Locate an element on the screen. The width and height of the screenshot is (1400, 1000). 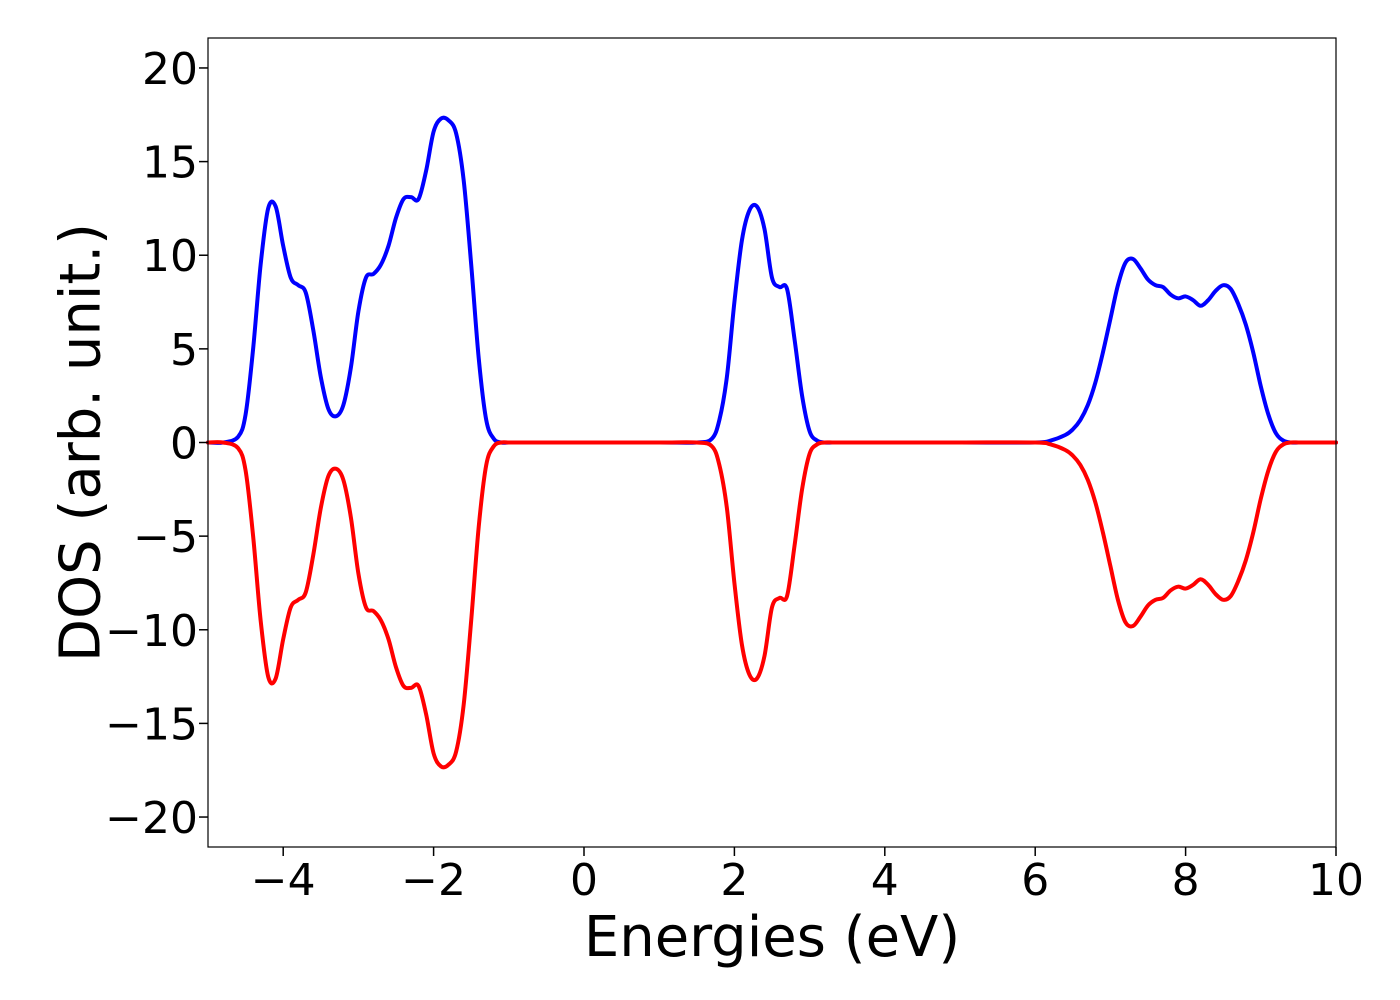
y-tick-label: 5 is located at coordinates (184, 350).